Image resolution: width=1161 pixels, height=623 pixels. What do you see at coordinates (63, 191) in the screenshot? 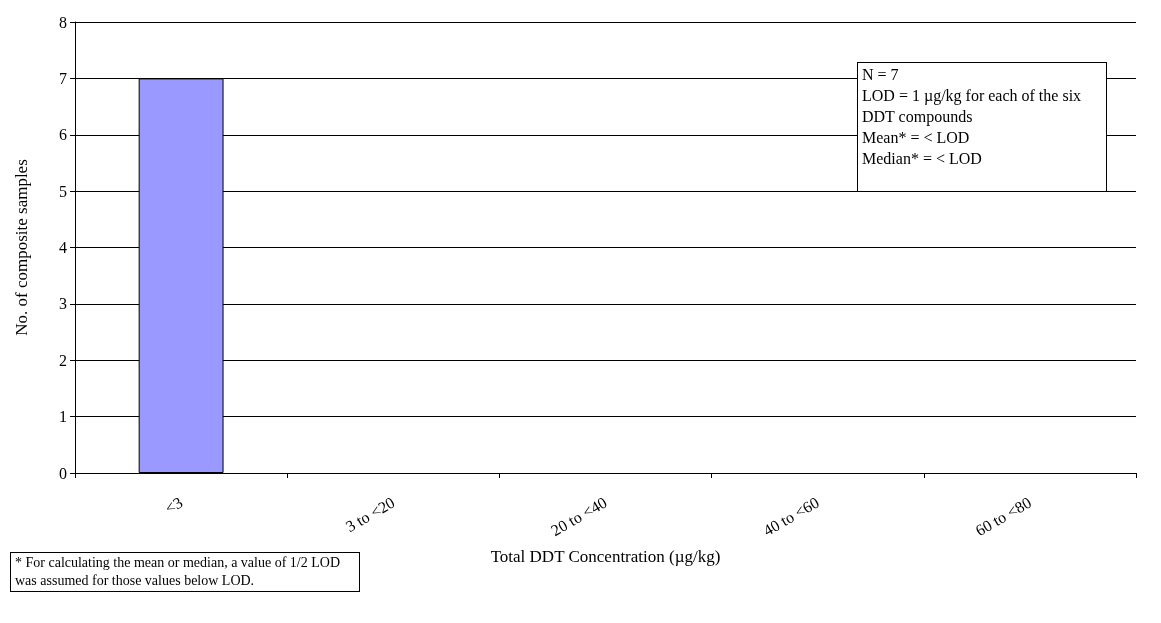
I see `y-tick-label: 5` at bounding box center [63, 191].